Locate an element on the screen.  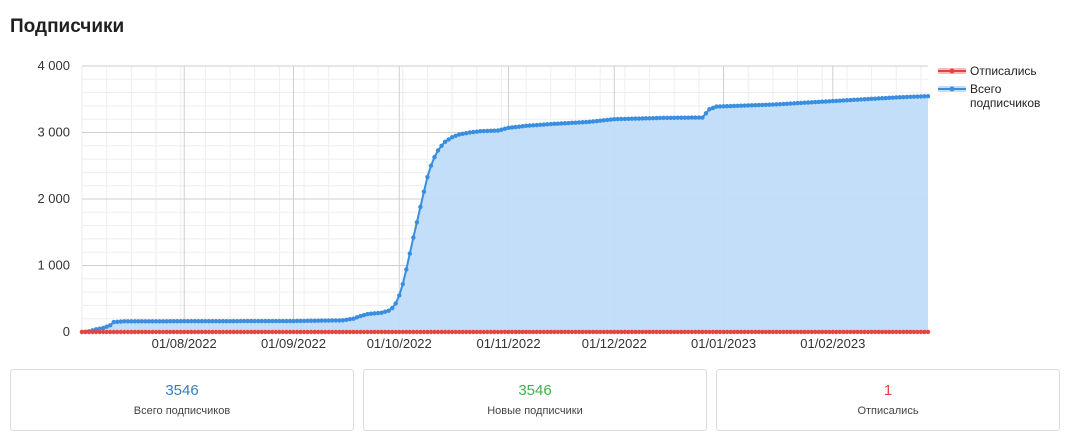
card-new-subscribers-label: Новые подписчики is located at coordinates (535, 411).